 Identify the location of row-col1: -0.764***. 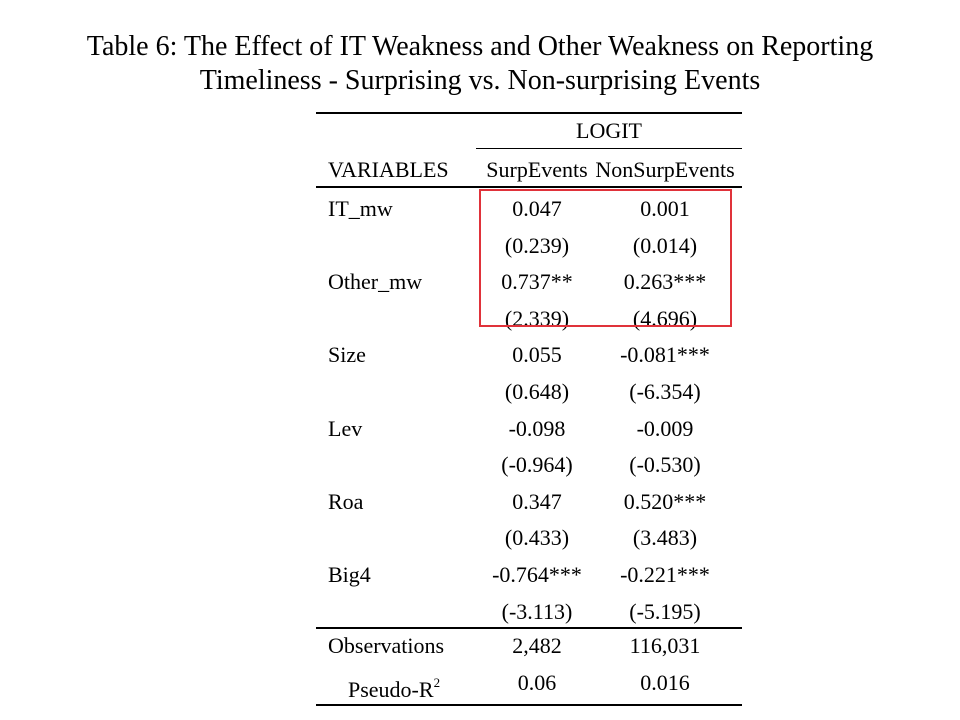
(537, 574).